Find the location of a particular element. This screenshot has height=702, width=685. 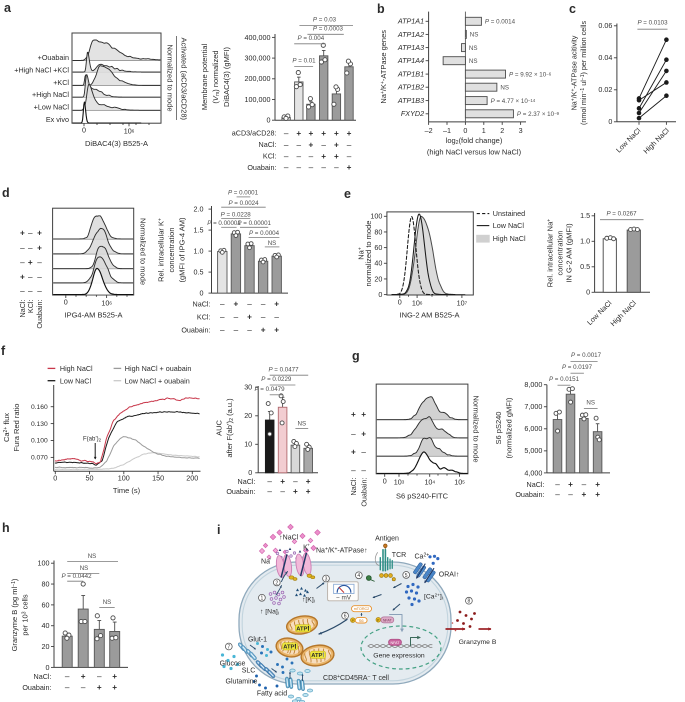

svg-text: P = 0.0479 is located at coordinates (269, 389).